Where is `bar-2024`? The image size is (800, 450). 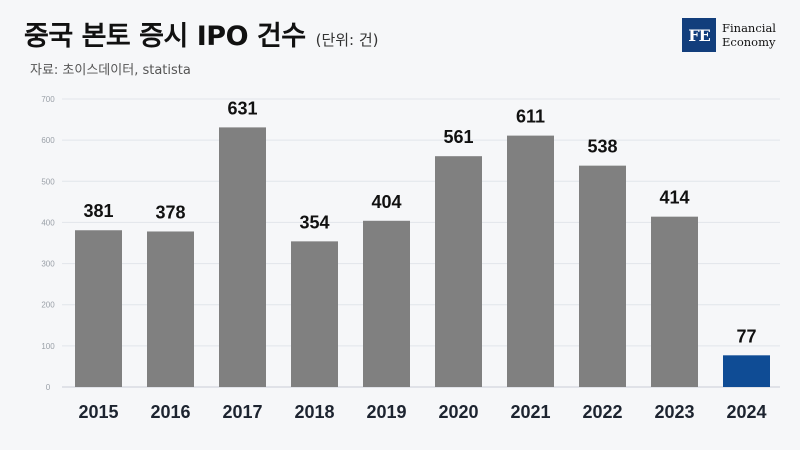 bar-2024 is located at coordinates (746, 371).